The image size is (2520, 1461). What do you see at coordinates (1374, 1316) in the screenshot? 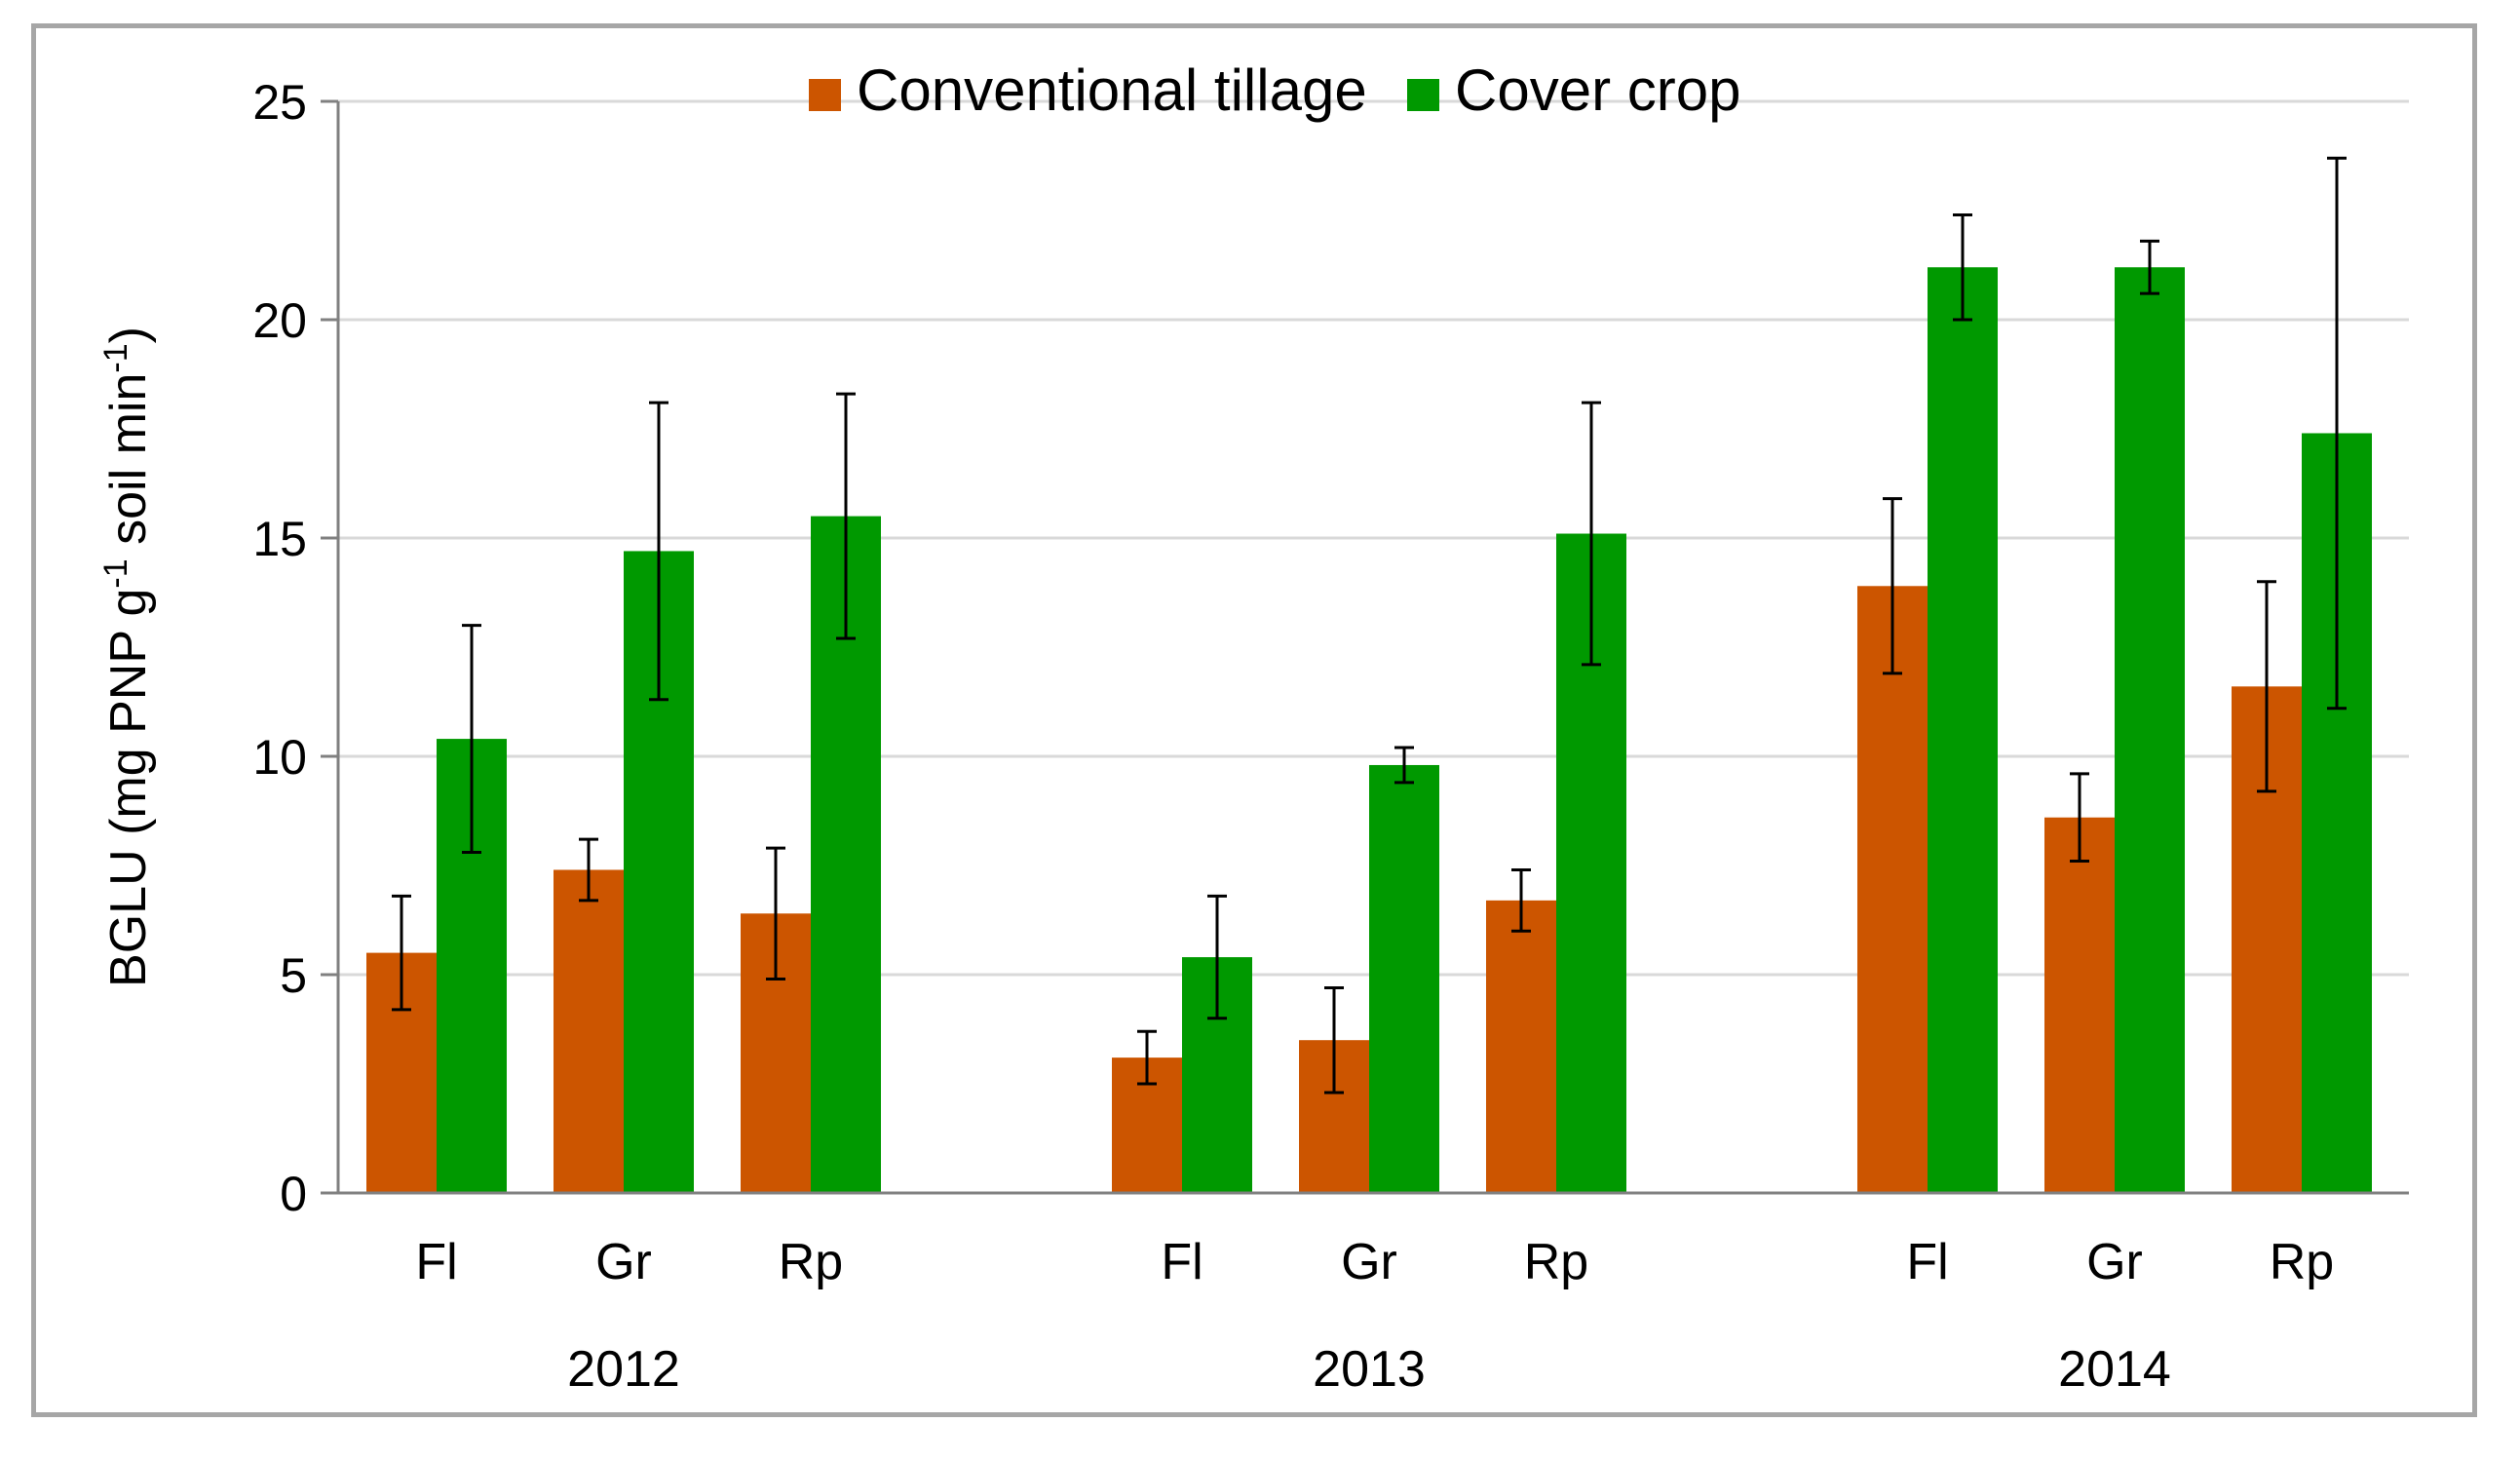
I see `x-labels: Fl Gr Rp 2012 Fl Gr Rp 2013 Fl Gr Rp 2014` at bounding box center [1374, 1316].